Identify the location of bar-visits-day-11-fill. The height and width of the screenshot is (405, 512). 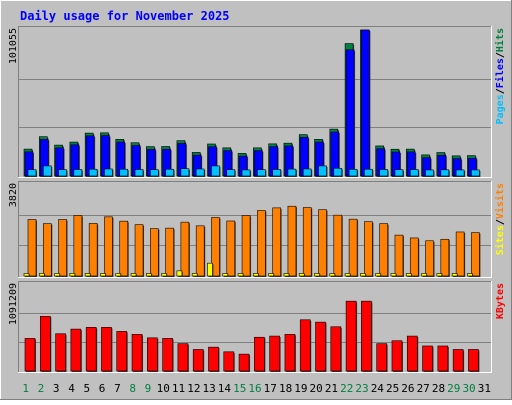
(185, 249).